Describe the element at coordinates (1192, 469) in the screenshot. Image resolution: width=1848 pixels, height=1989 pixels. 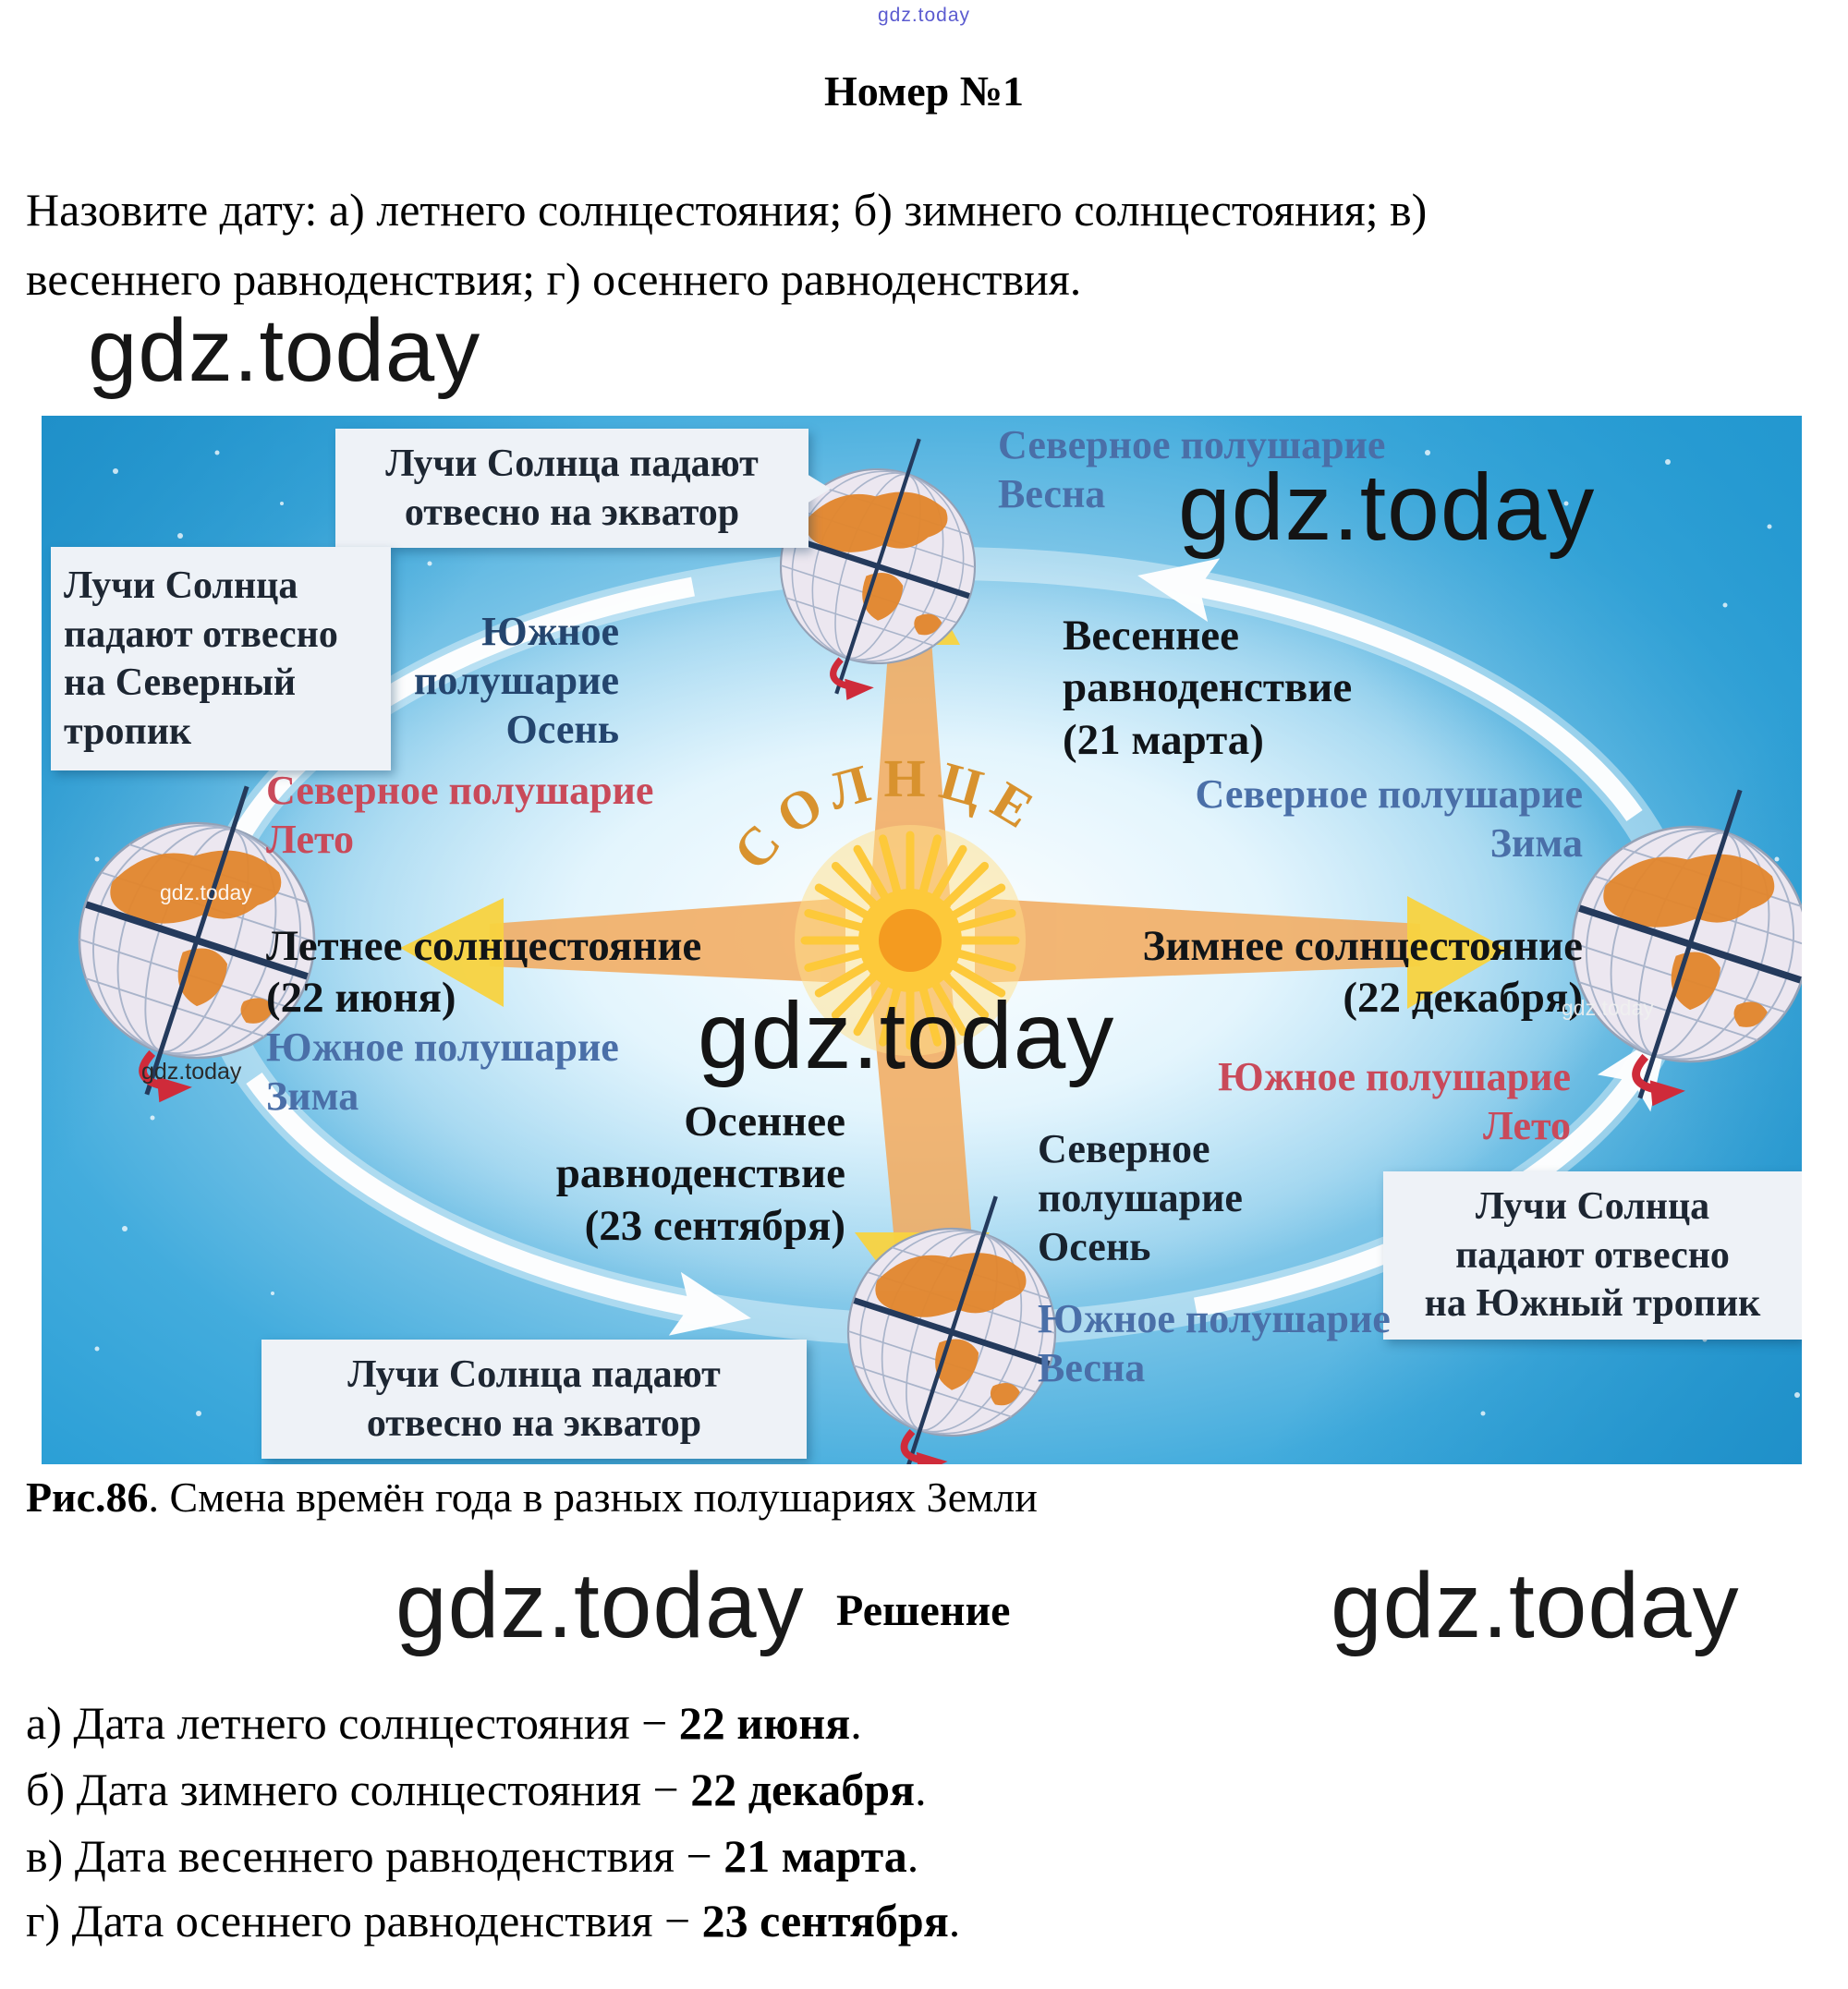
I see `label-north-spring: Северное полушарие Весна` at that location.